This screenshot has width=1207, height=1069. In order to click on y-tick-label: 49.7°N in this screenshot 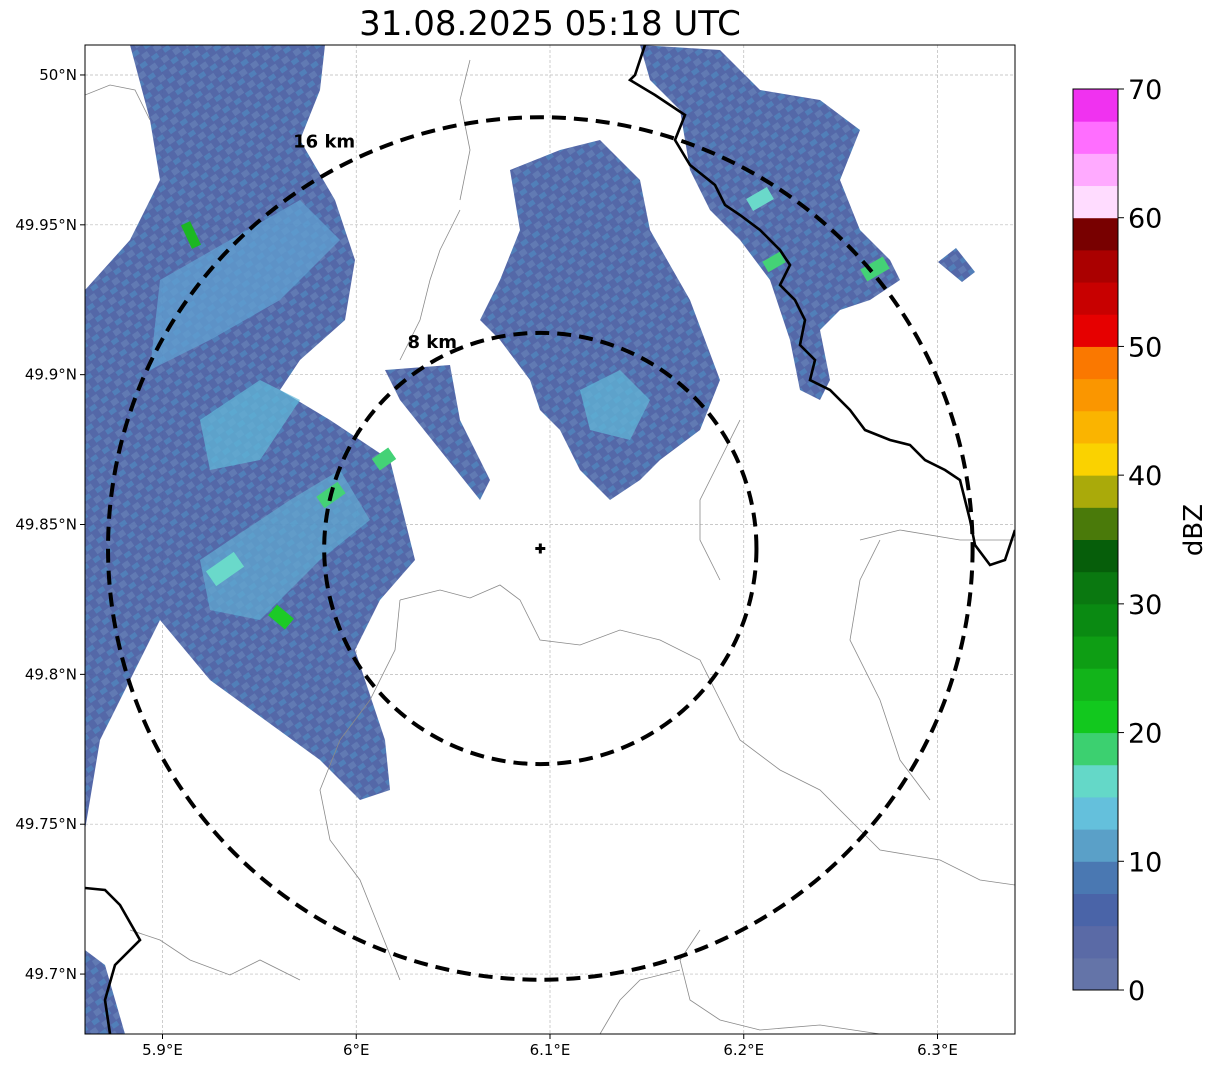, I will do `click(51, 974)`.